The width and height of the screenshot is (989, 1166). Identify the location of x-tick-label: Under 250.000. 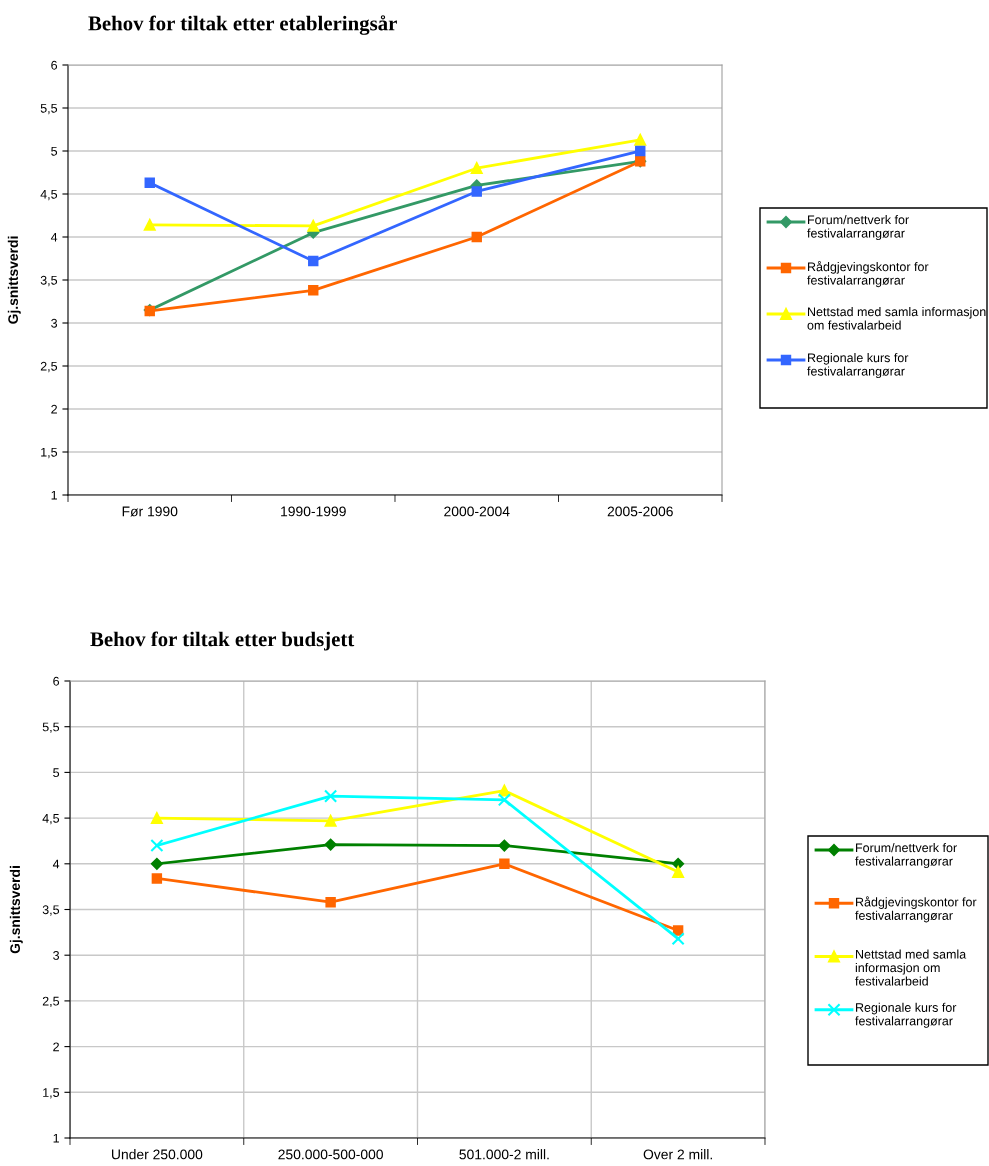
(157, 1154).